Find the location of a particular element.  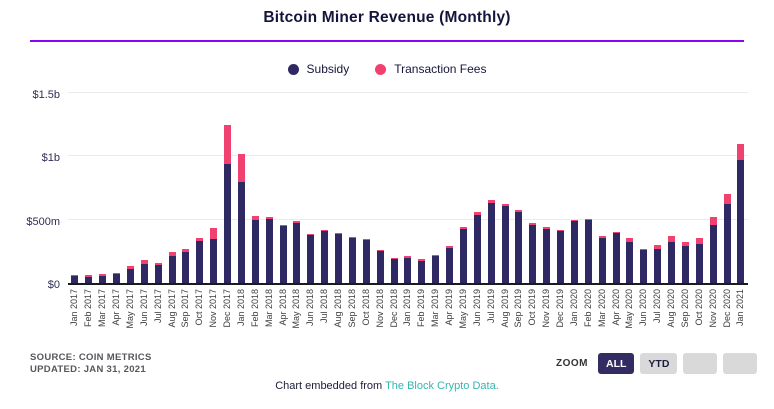

x-tick-nov-2020: Nov 2020 is located at coordinates (712, 308).